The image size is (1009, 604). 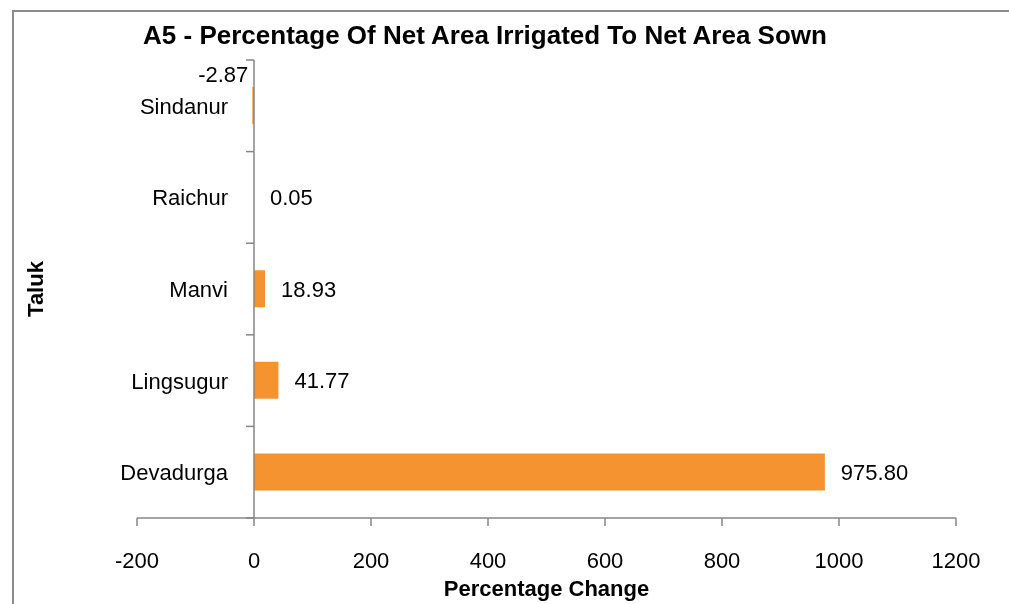 I want to click on data-label: 18.93, so click(x=309, y=289).